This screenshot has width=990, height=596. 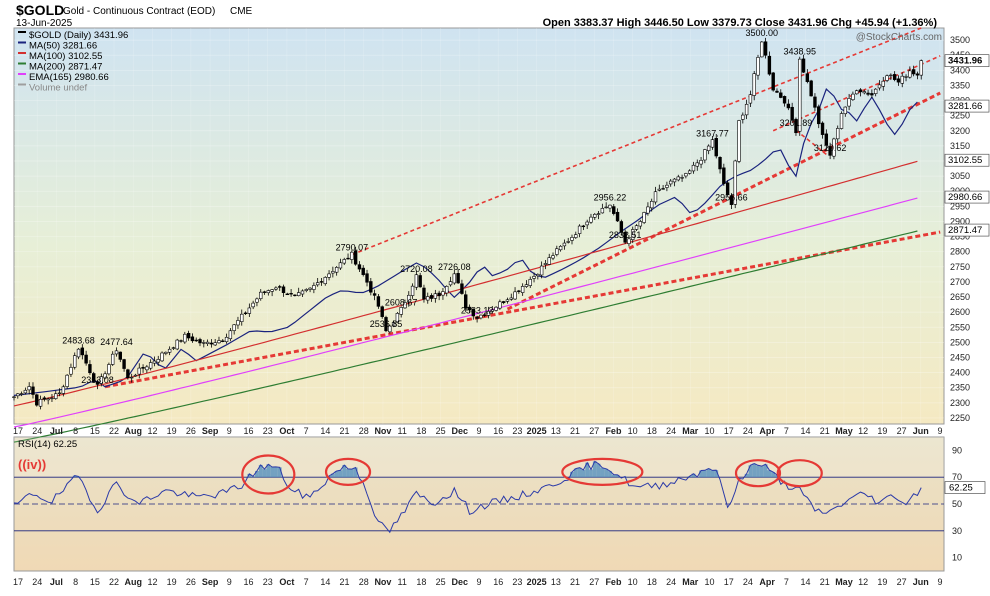 I want to click on x-tick-label: 19, so click(x=882, y=582).